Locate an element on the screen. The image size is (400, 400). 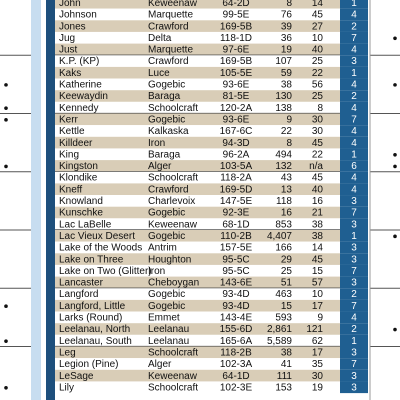
map-location: 157-5E is located at coordinates (236, 248).